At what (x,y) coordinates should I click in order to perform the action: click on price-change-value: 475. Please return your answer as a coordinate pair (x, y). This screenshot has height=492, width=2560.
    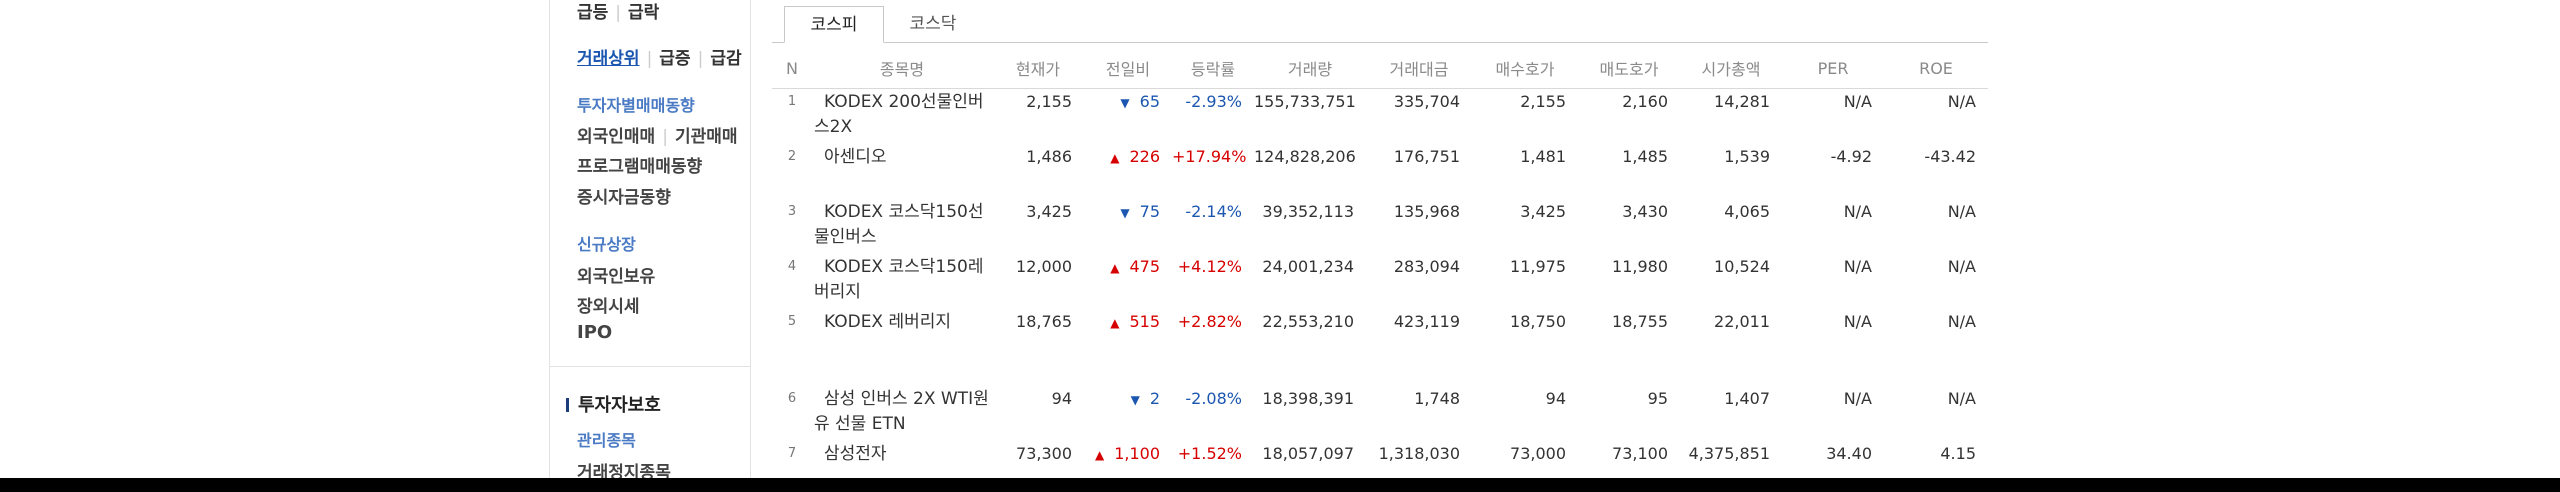
    Looking at the image, I should click on (1144, 266).